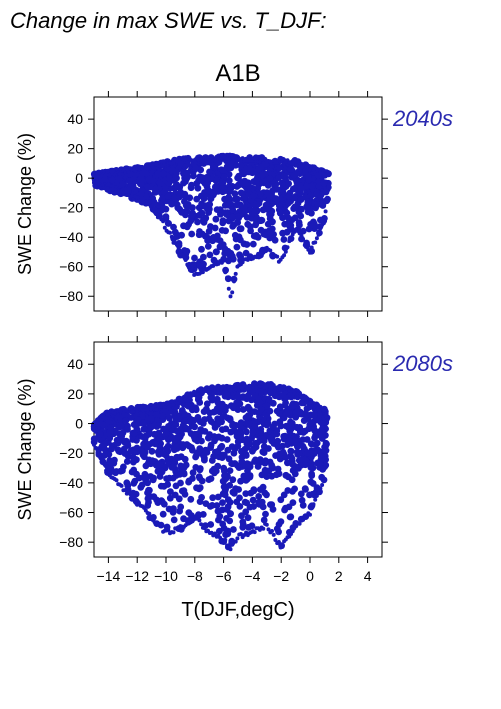  I want to click on y-tick-label: −80, so click(71, 296).